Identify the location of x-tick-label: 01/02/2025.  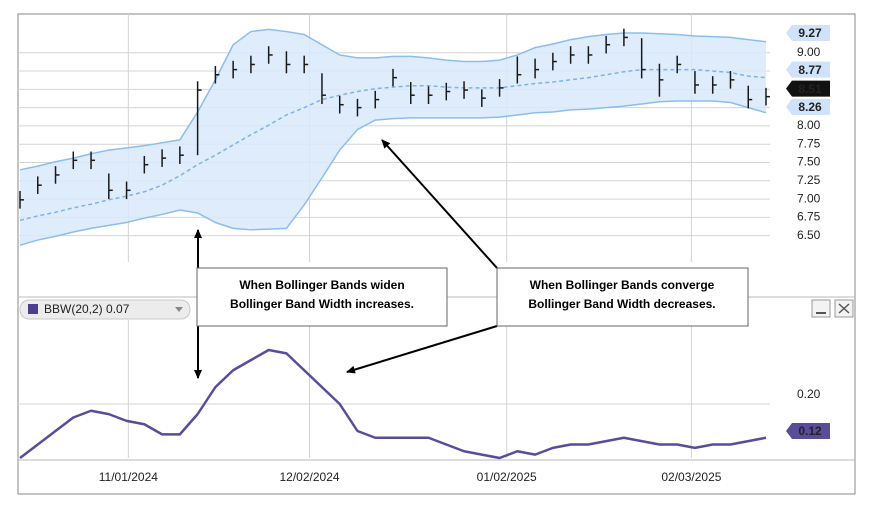
(507, 477).